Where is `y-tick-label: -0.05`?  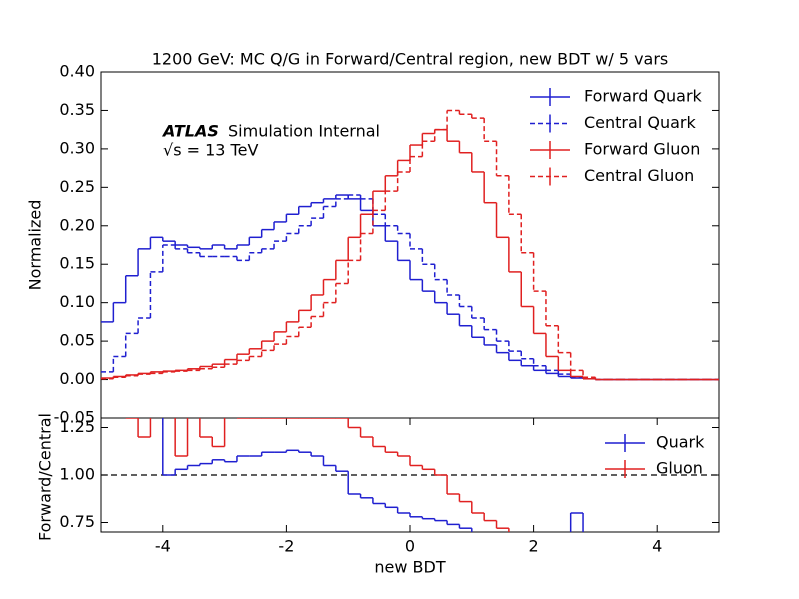 y-tick-label: -0.05 is located at coordinates (74, 417).